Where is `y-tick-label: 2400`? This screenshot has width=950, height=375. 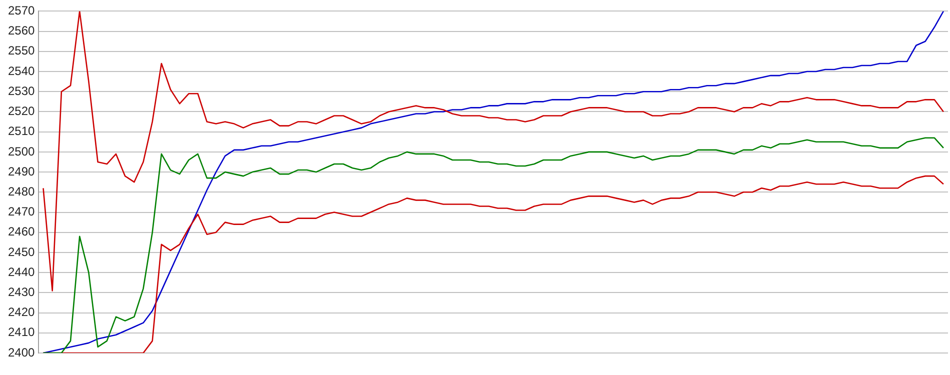
y-tick-label: 2400 is located at coordinates (22, 352).